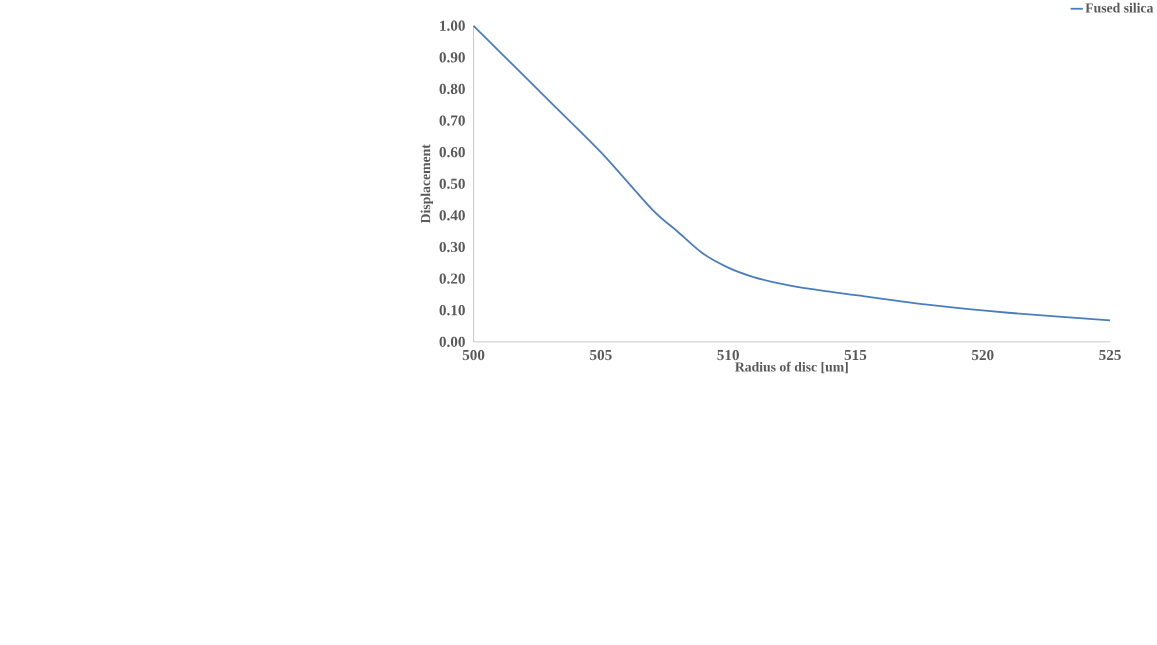 The image size is (1157, 645). I want to click on y-tick-label: 0.20, so click(452, 278).